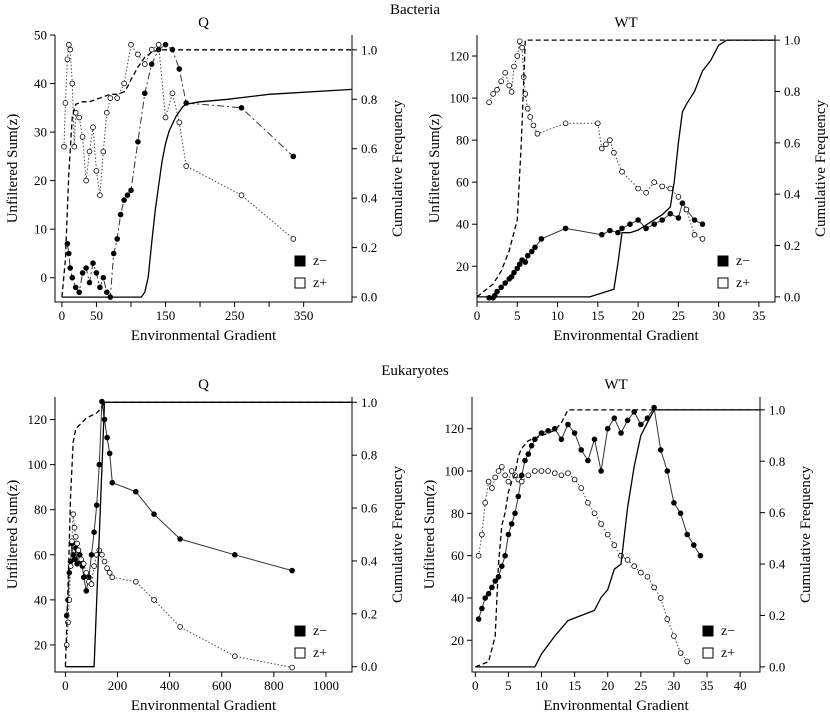 The height and width of the screenshot is (717, 830). What do you see at coordinates (304, 315) in the screenshot?
I see `x-tick-label: 350` at bounding box center [304, 315].